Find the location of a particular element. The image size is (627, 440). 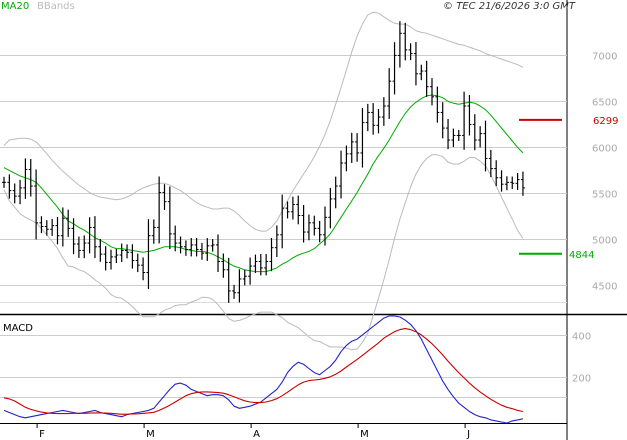

price-tick-label: 5500 is located at coordinates (604, 195).